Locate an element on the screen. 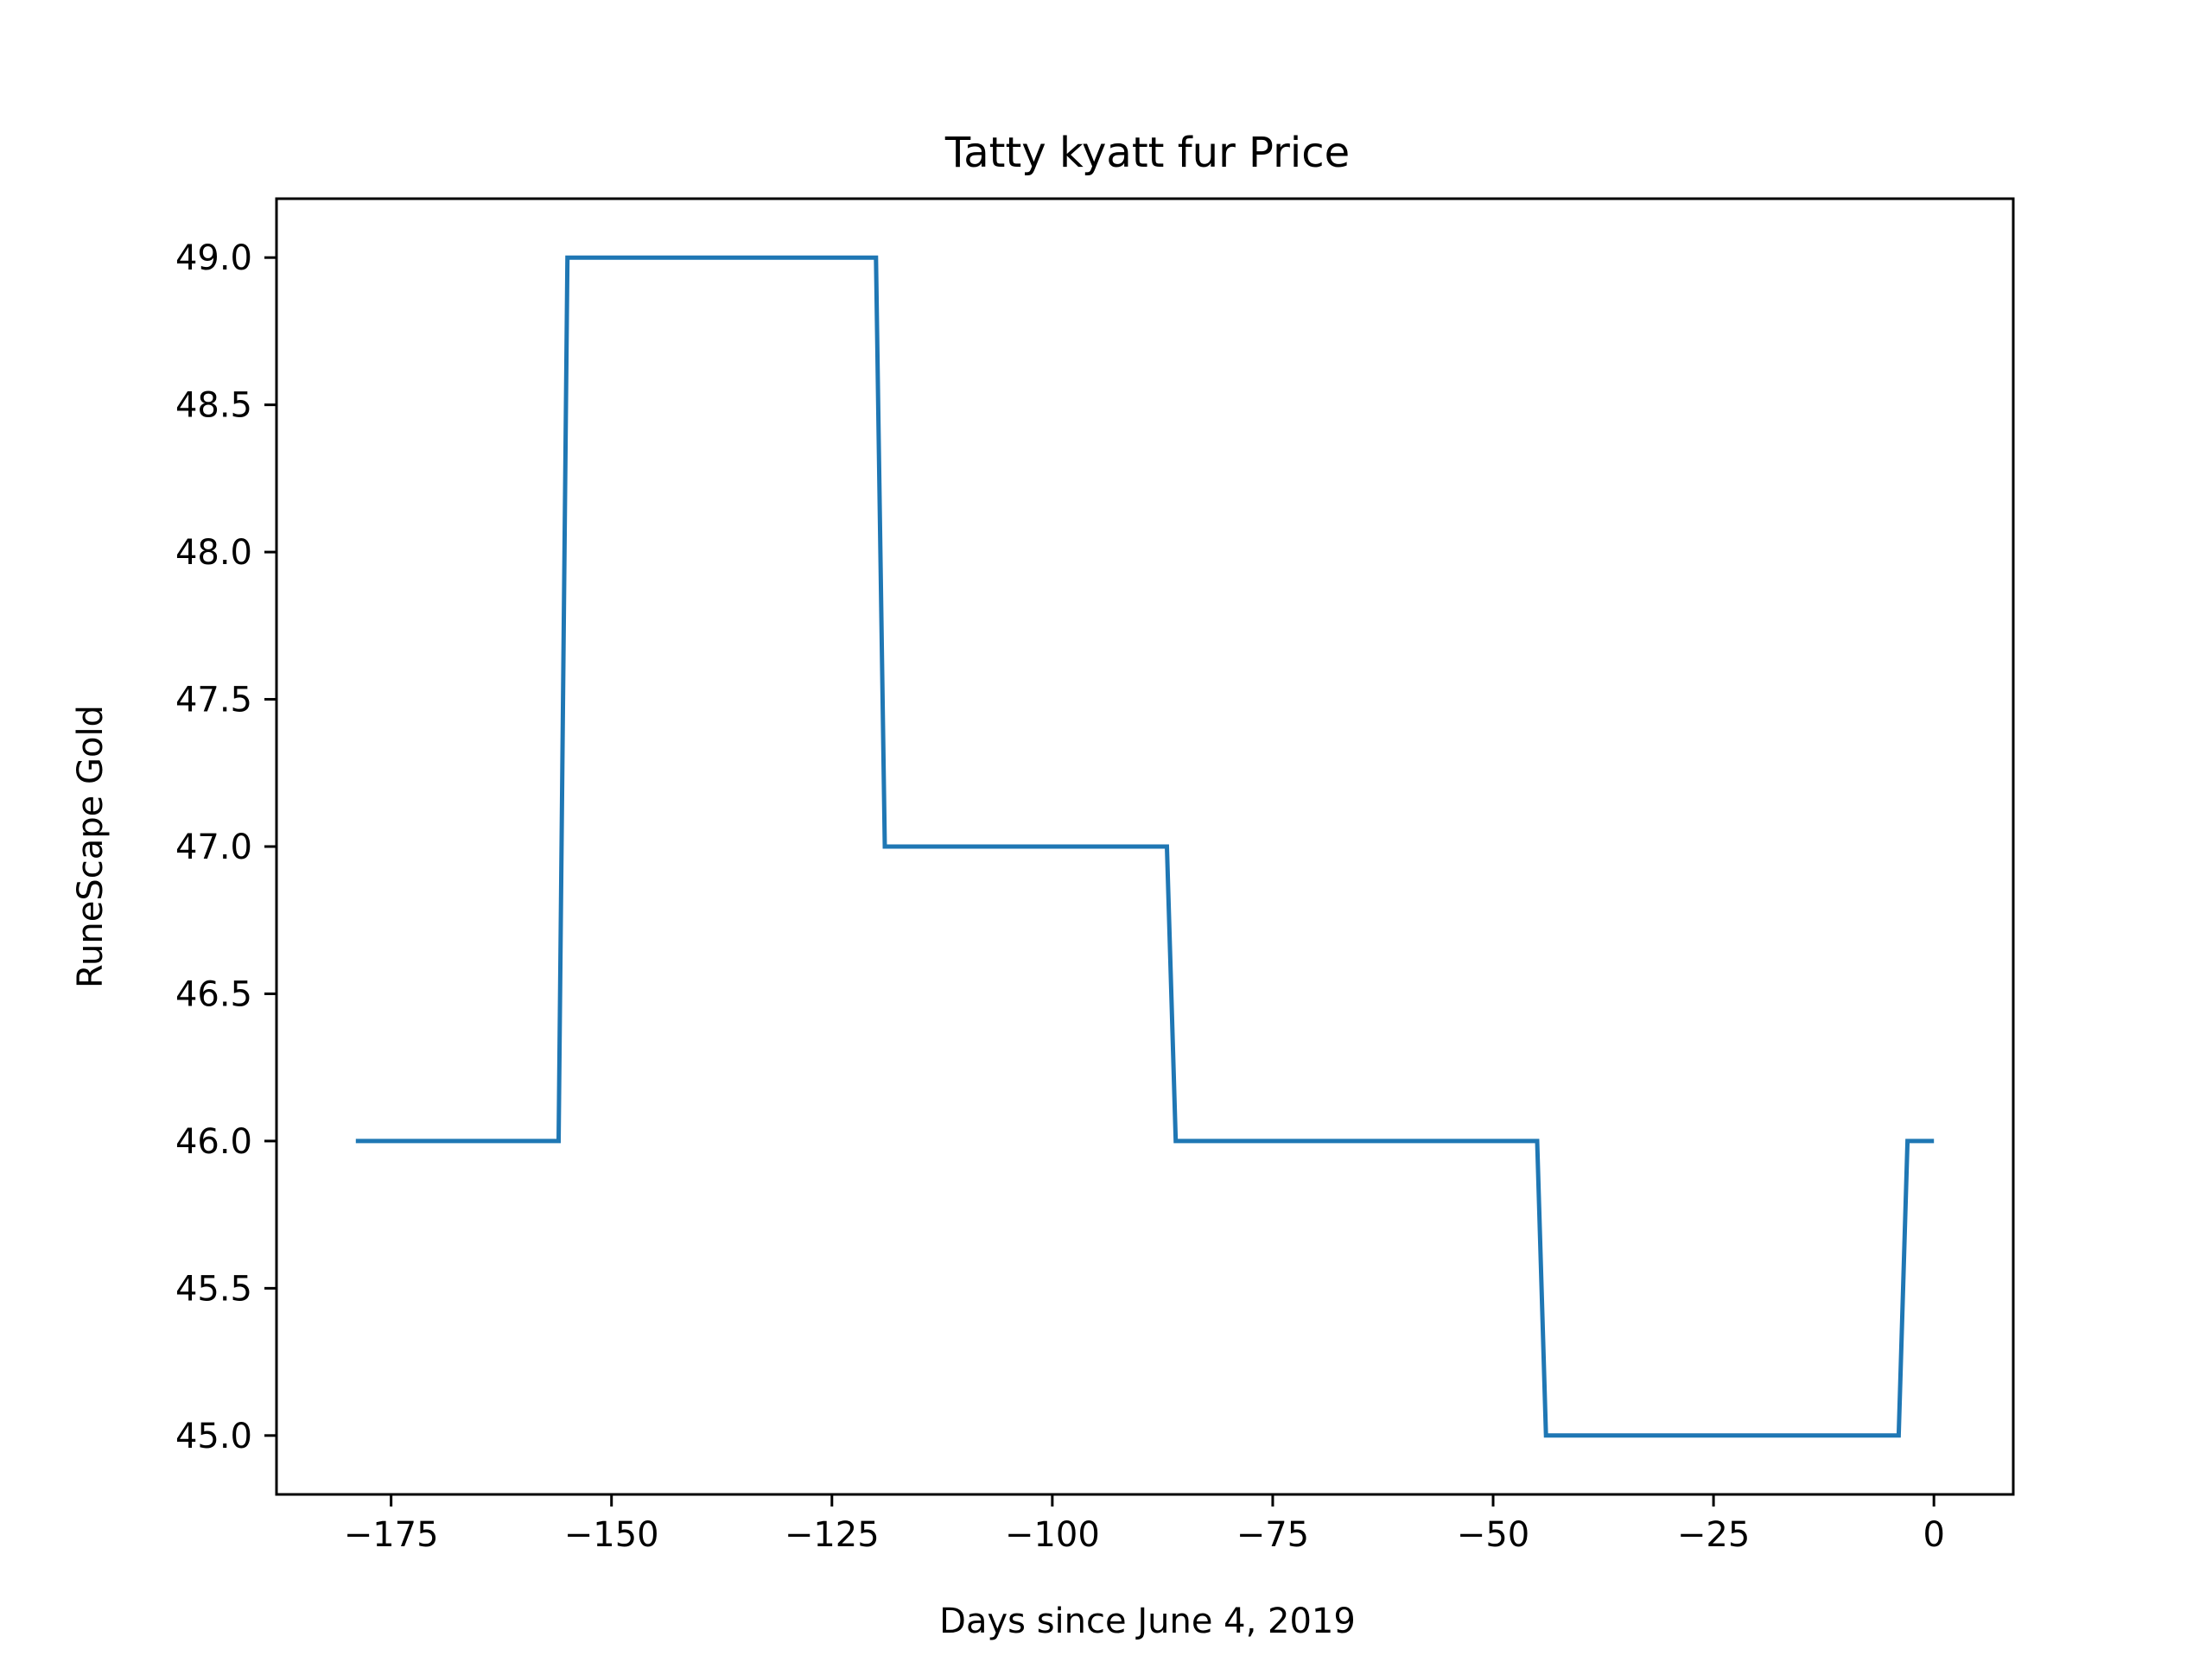 The image size is (2212, 1662). y-axis-ticks: 45.0 45.5 46.0 46.5 47.0 47.5 48.0 48.5 49.0 is located at coordinates (225, 847).